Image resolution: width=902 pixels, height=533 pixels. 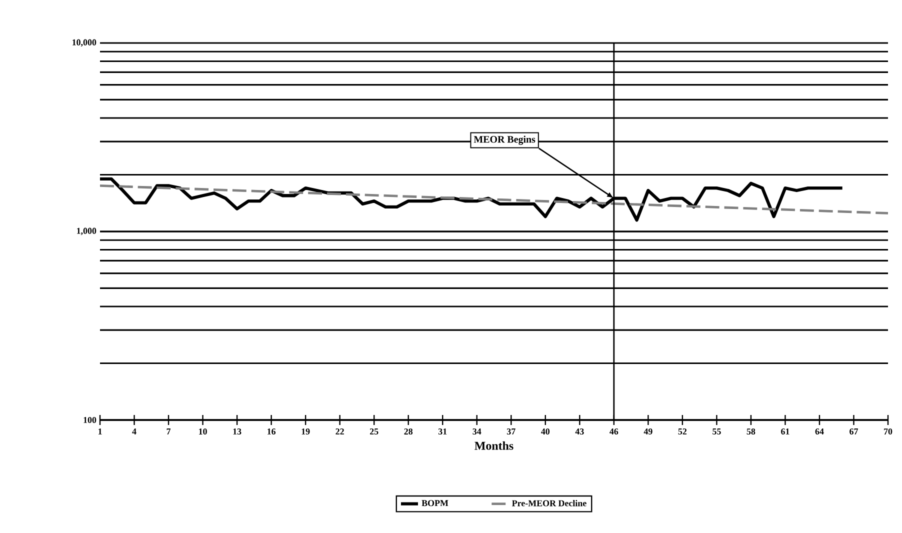 I want to click on x-tick-label: 37, so click(x=511, y=431).